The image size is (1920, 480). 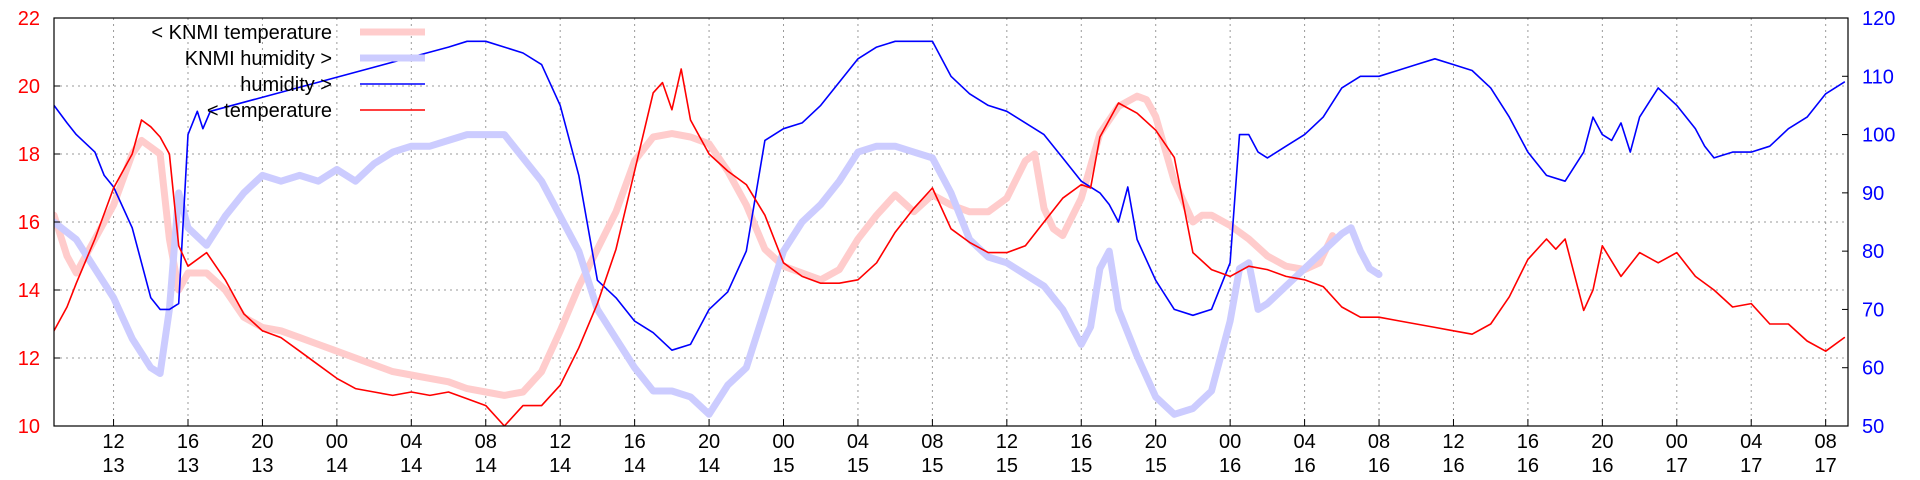 What do you see at coordinates (29, 359) in the screenshot?
I see `y-left-tick-label: 12` at bounding box center [29, 359].